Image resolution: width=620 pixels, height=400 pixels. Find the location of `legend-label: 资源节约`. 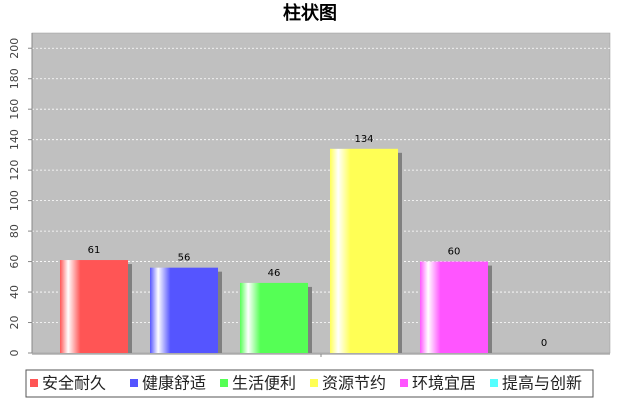

legend-label: 资源节约 is located at coordinates (354, 383).